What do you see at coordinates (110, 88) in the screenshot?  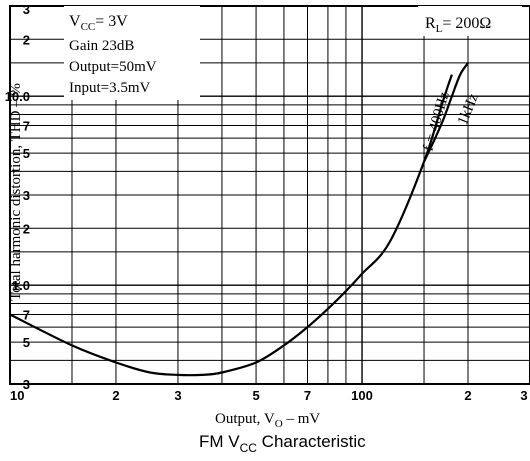 I see `input-condition: Input=3.5mV` at bounding box center [110, 88].